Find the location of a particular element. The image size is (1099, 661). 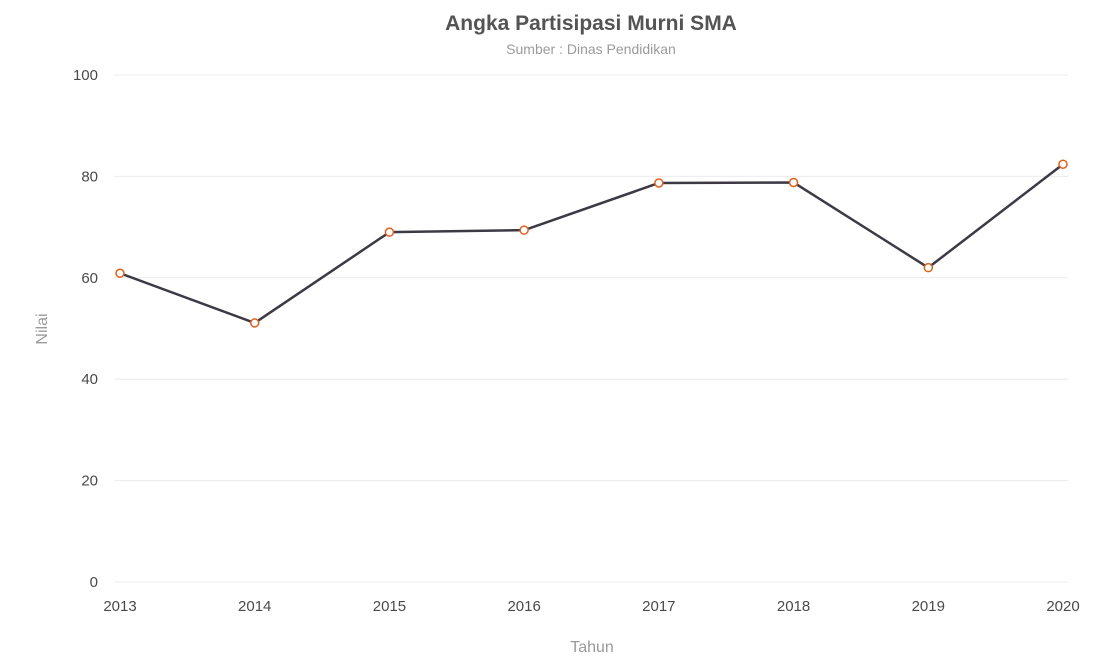

y-tick-label: 60 is located at coordinates (89, 278).